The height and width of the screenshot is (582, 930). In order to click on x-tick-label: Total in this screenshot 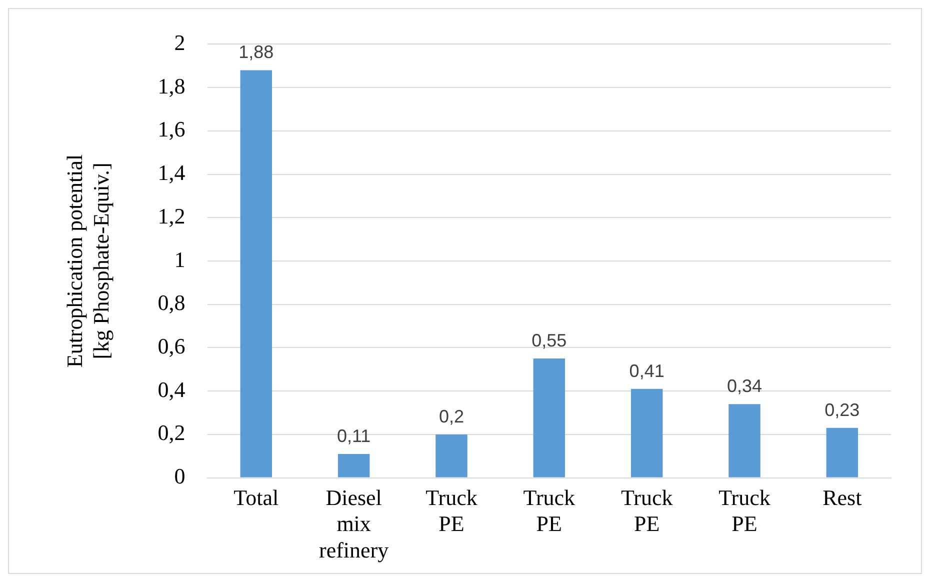, I will do `click(256, 497)`.